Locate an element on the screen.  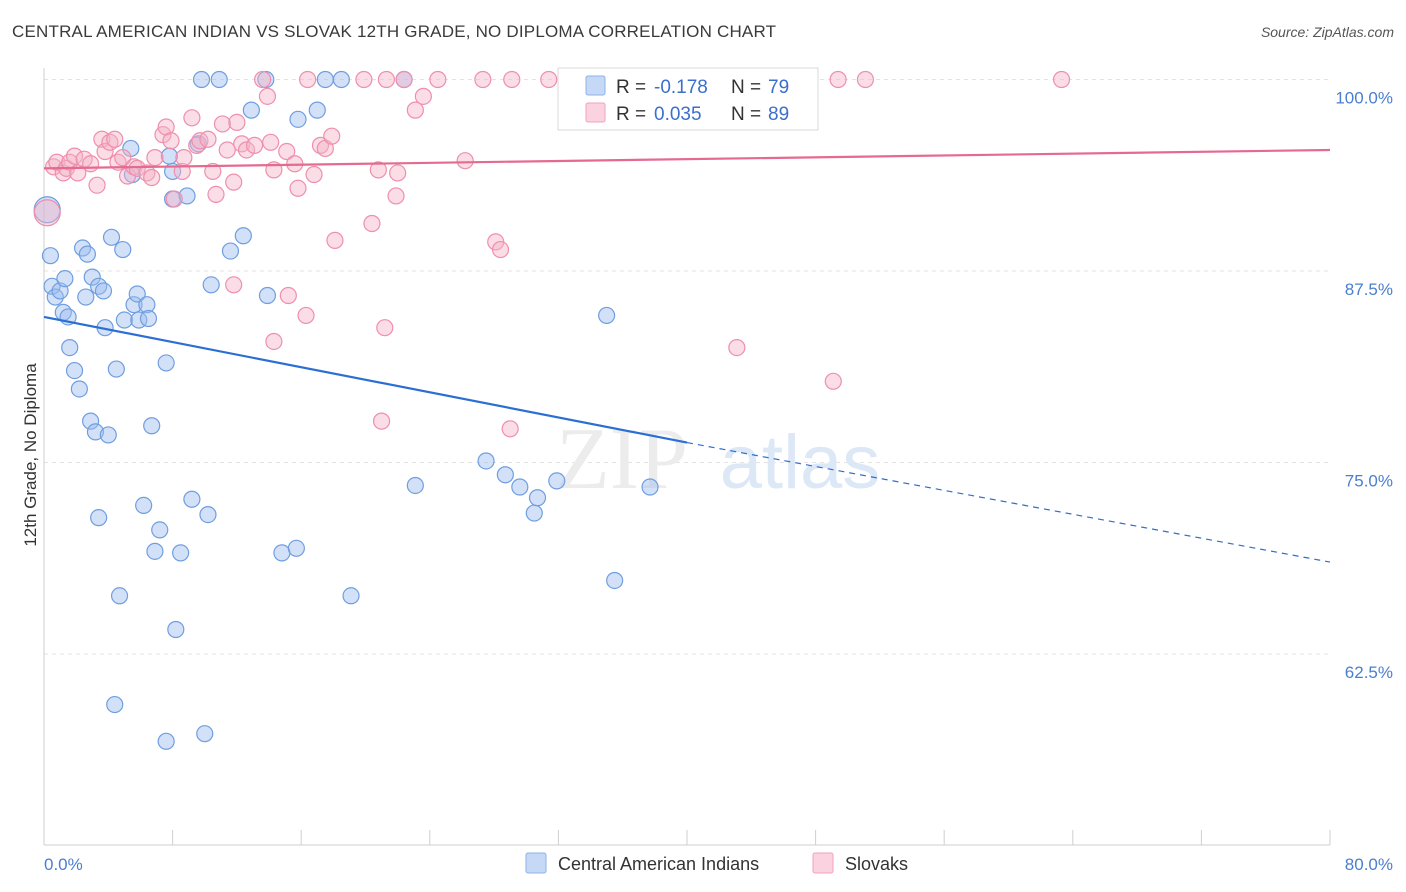
stats-n-label-2: N = is located at coordinates (746, 114).